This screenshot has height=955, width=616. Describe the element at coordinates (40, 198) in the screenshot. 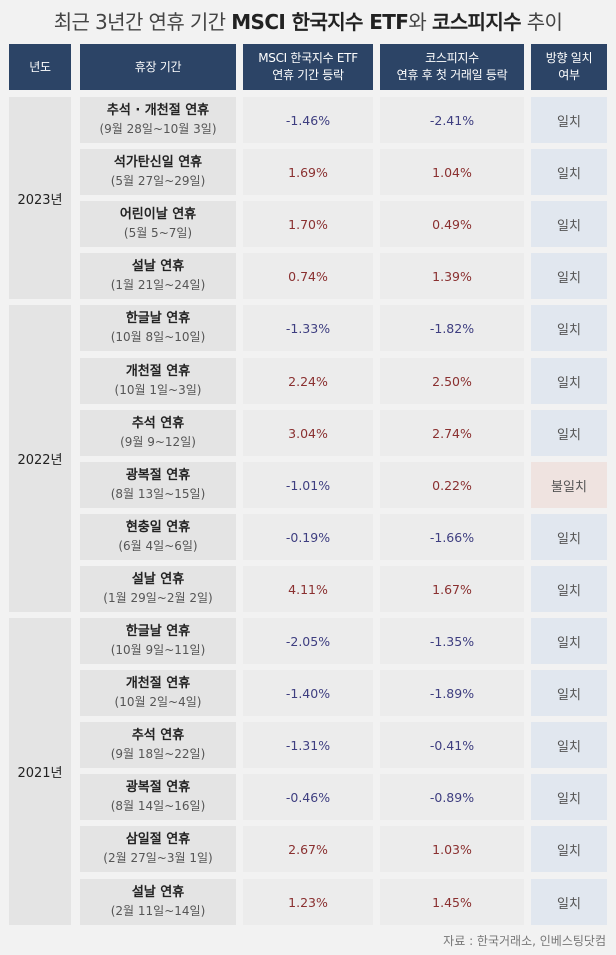

I see `year-label: 2023년` at that location.